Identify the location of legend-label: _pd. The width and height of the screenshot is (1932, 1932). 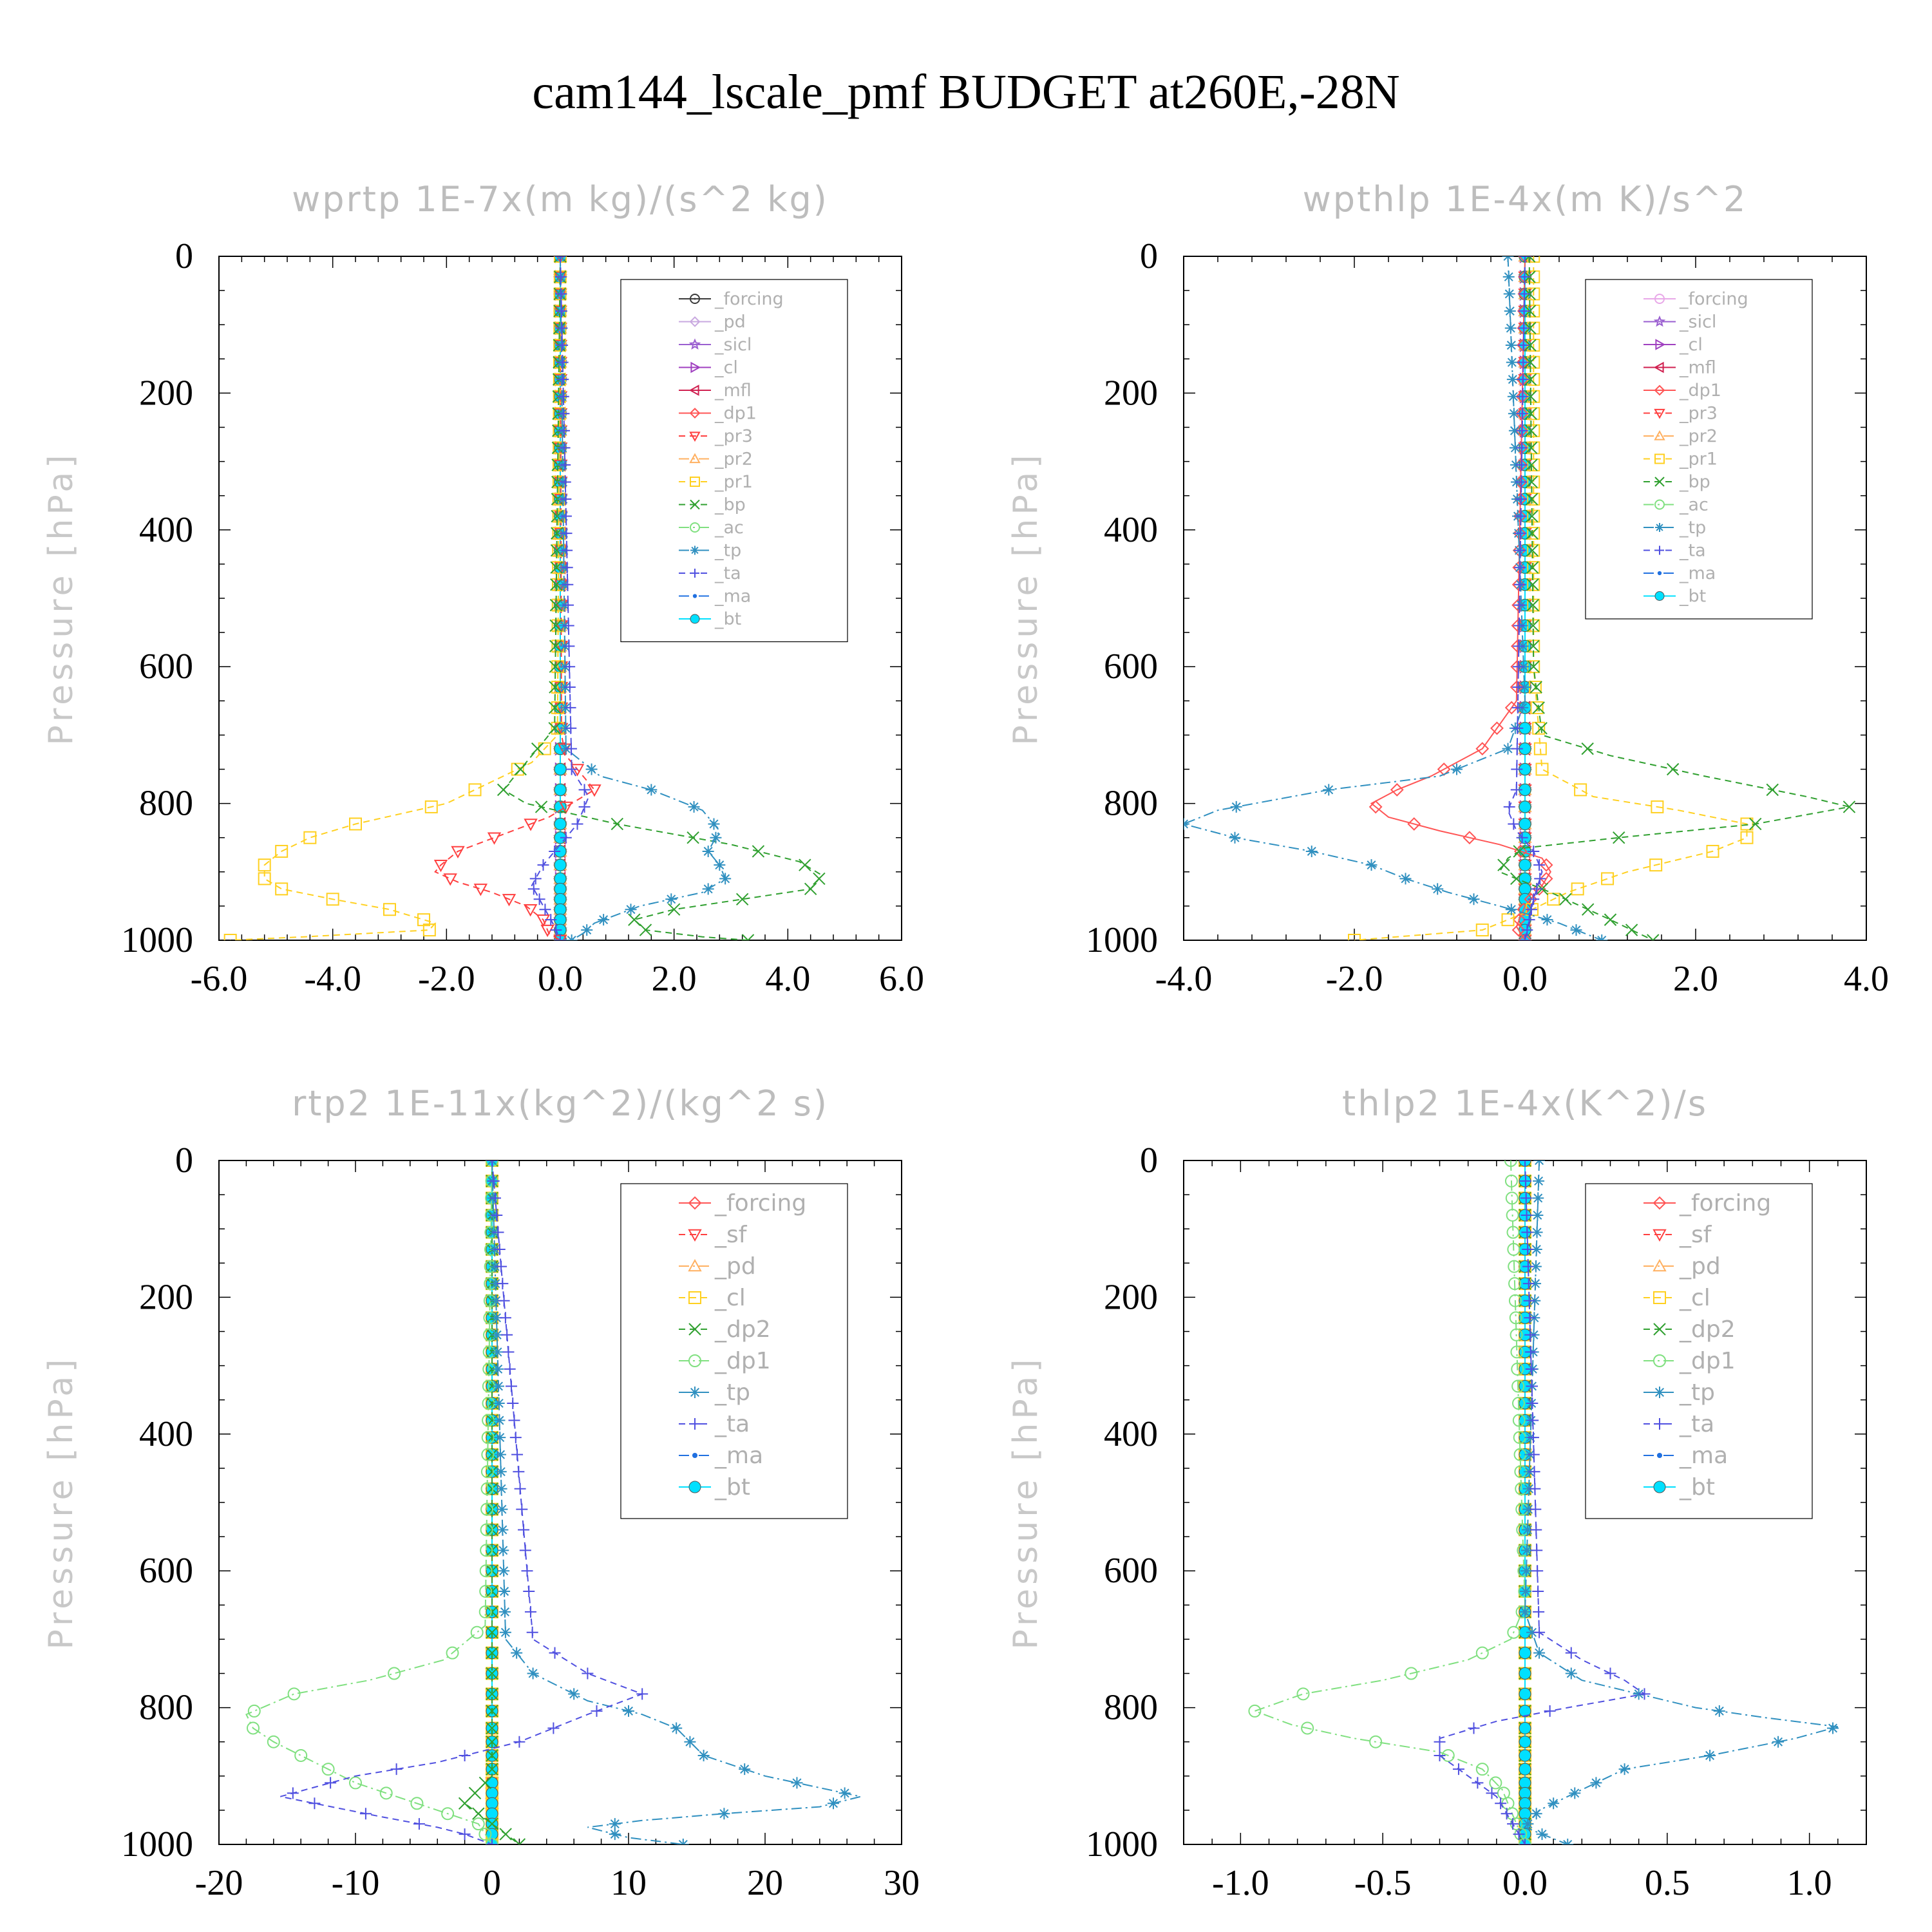
(735, 1266).